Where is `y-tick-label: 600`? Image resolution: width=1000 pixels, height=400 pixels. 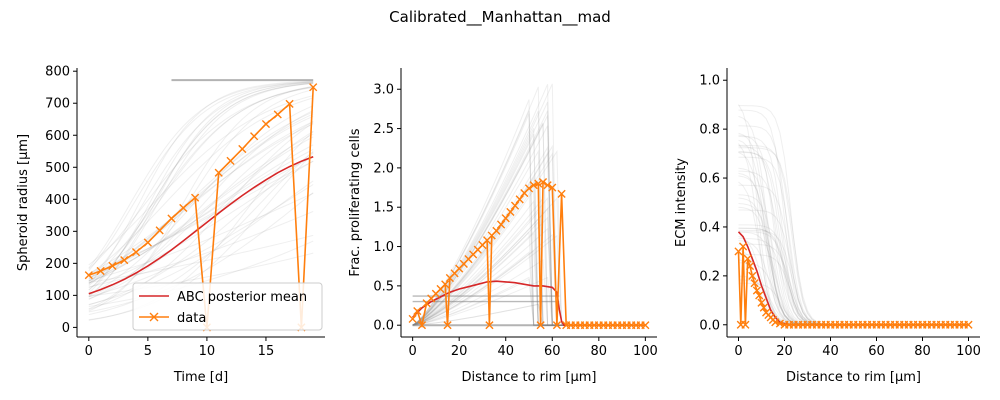
y-tick-label: 600 is located at coordinates (57, 136).